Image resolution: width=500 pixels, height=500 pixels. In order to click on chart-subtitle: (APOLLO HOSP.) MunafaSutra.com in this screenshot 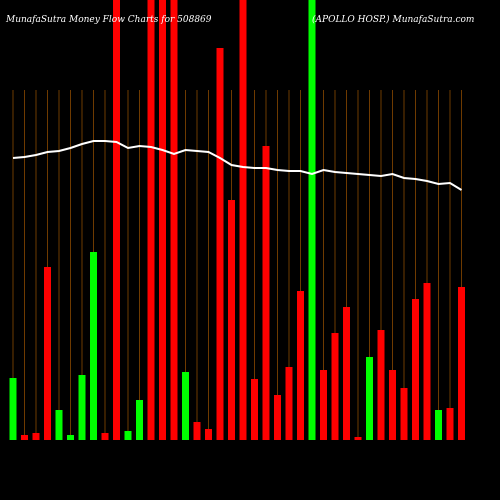, I will do `click(393, 19)`.